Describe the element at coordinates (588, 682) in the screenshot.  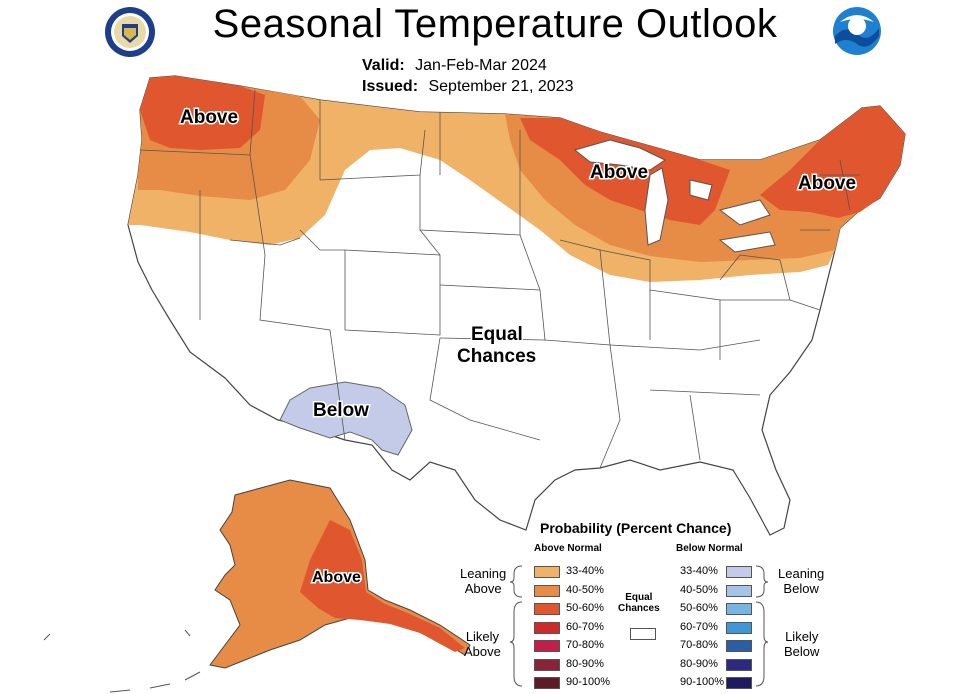
I see `above-bin-label-6: 90-100%` at that location.